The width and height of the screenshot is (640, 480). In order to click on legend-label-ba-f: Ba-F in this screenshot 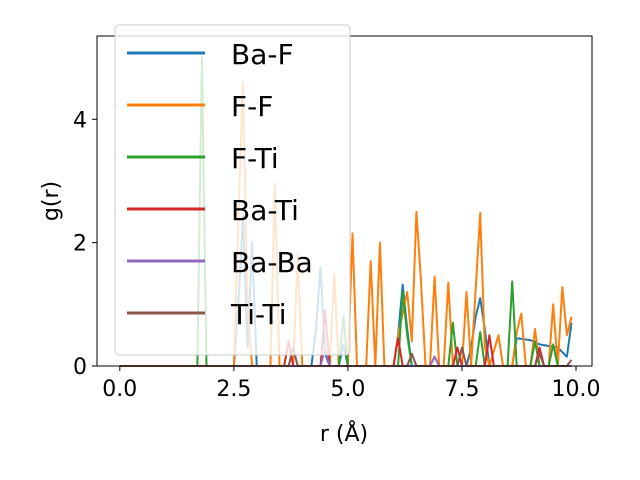, I will do `click(262, 54)`.